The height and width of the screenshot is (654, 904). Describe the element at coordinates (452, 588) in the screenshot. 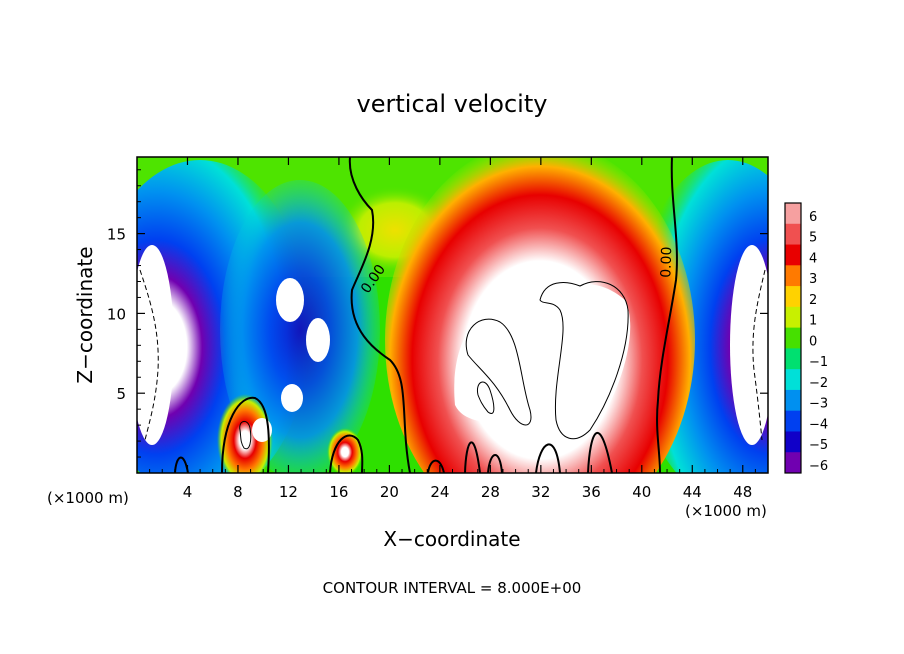

I see `contour-interval-footer: CONTOUR INTERVAL = 8.000E+00` at that location.